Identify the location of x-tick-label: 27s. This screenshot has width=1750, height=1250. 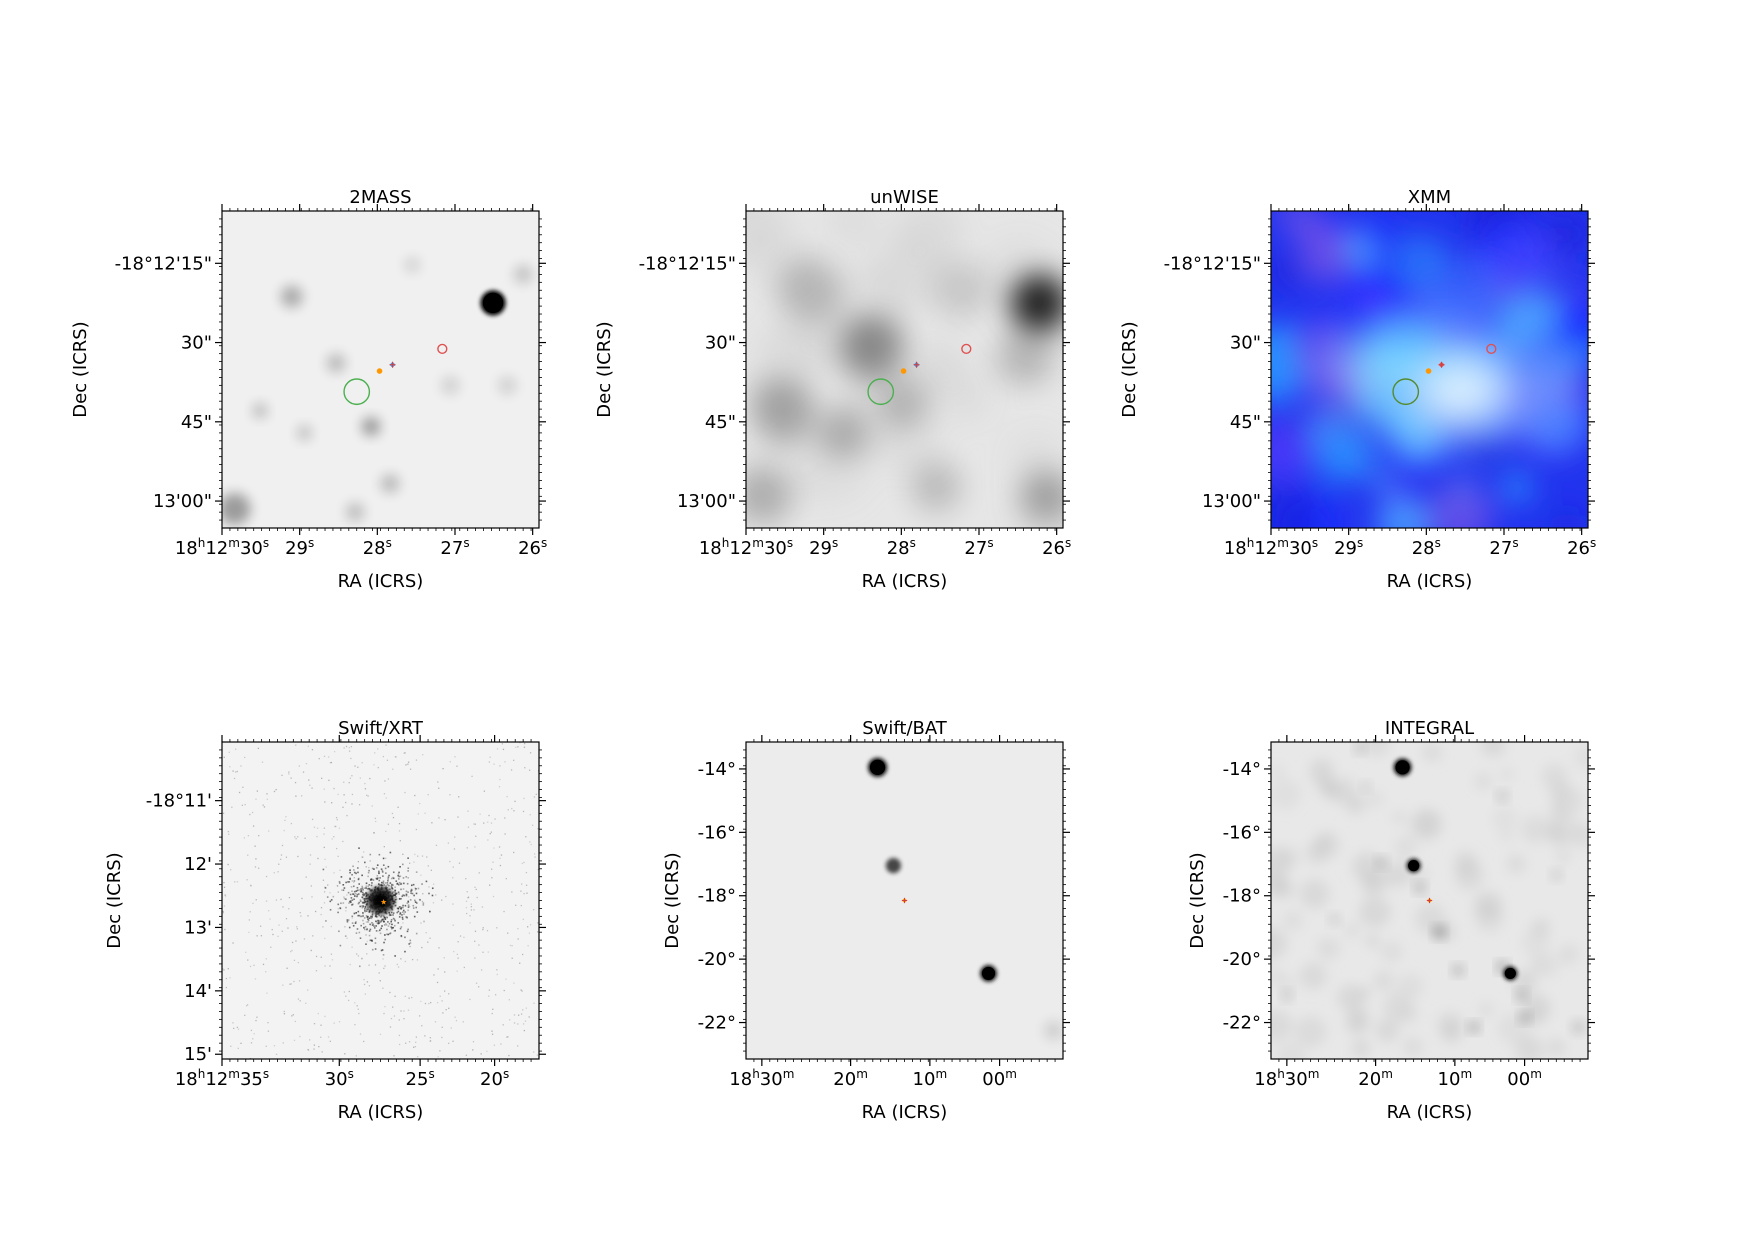
(454, 547).